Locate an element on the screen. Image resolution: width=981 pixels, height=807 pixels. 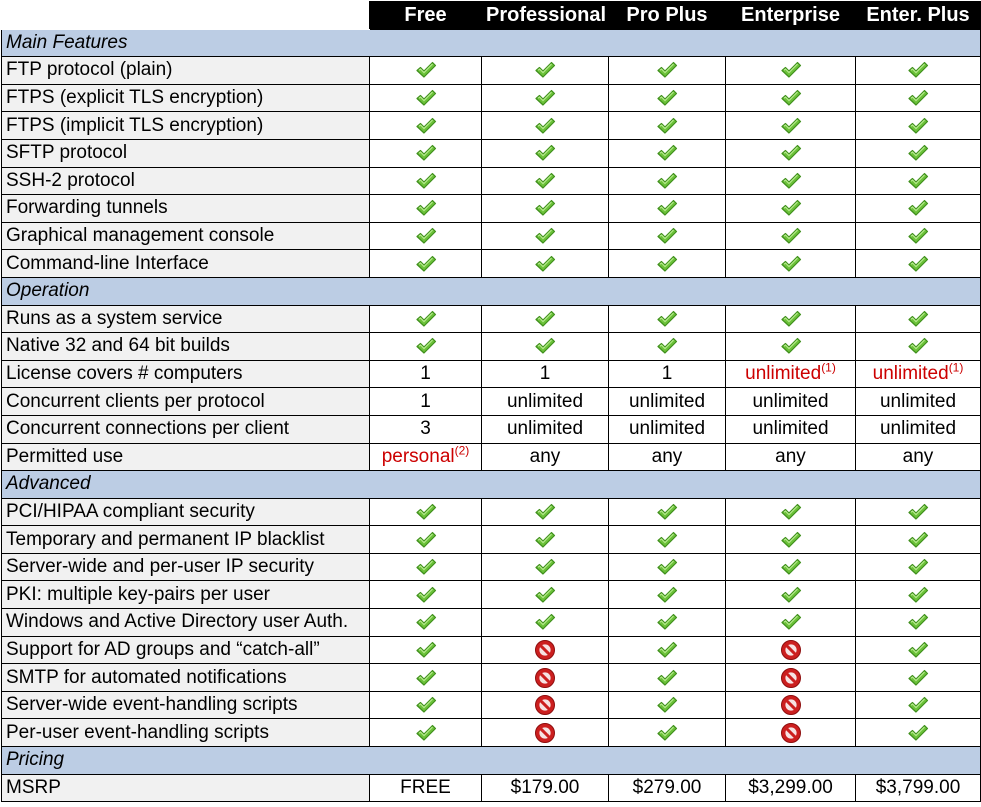
section-title: Advanced is located at coordinates (491, 484).